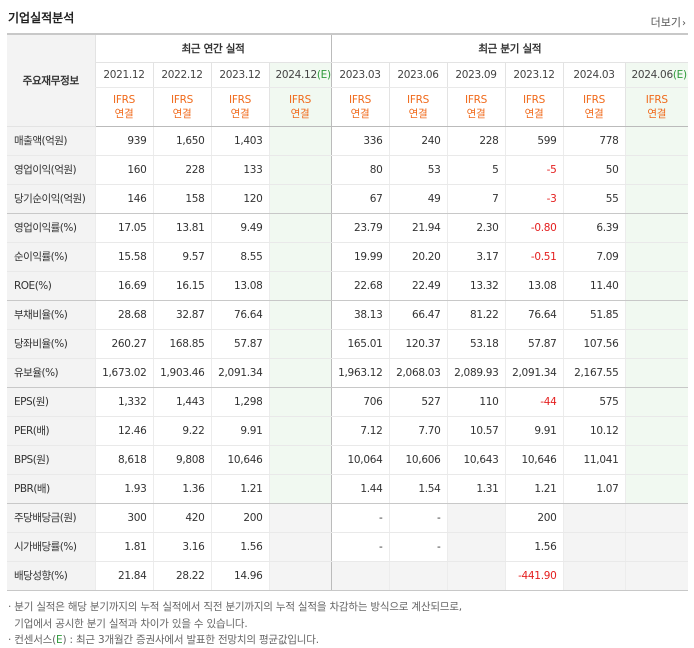  I want to click on table-cell: 160, so click(123, 170).